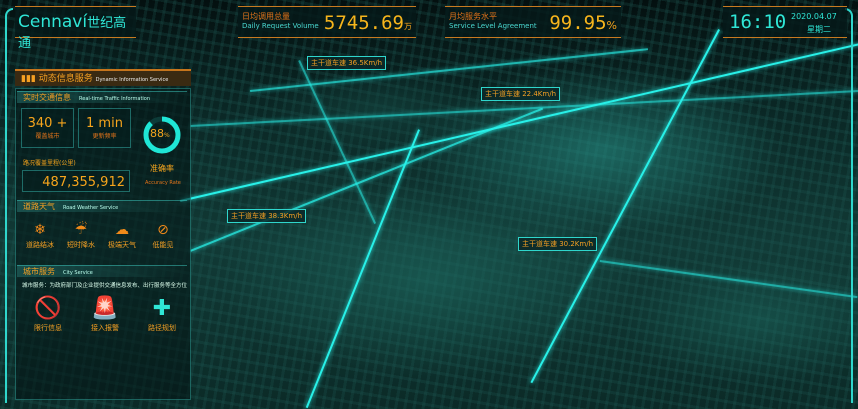 Image resolution: width=858 pixels, height=409 pixels. Describe the element at coordinates (104, 136) in the screenshot. I see `frequency-label: 更新频率` at that location.